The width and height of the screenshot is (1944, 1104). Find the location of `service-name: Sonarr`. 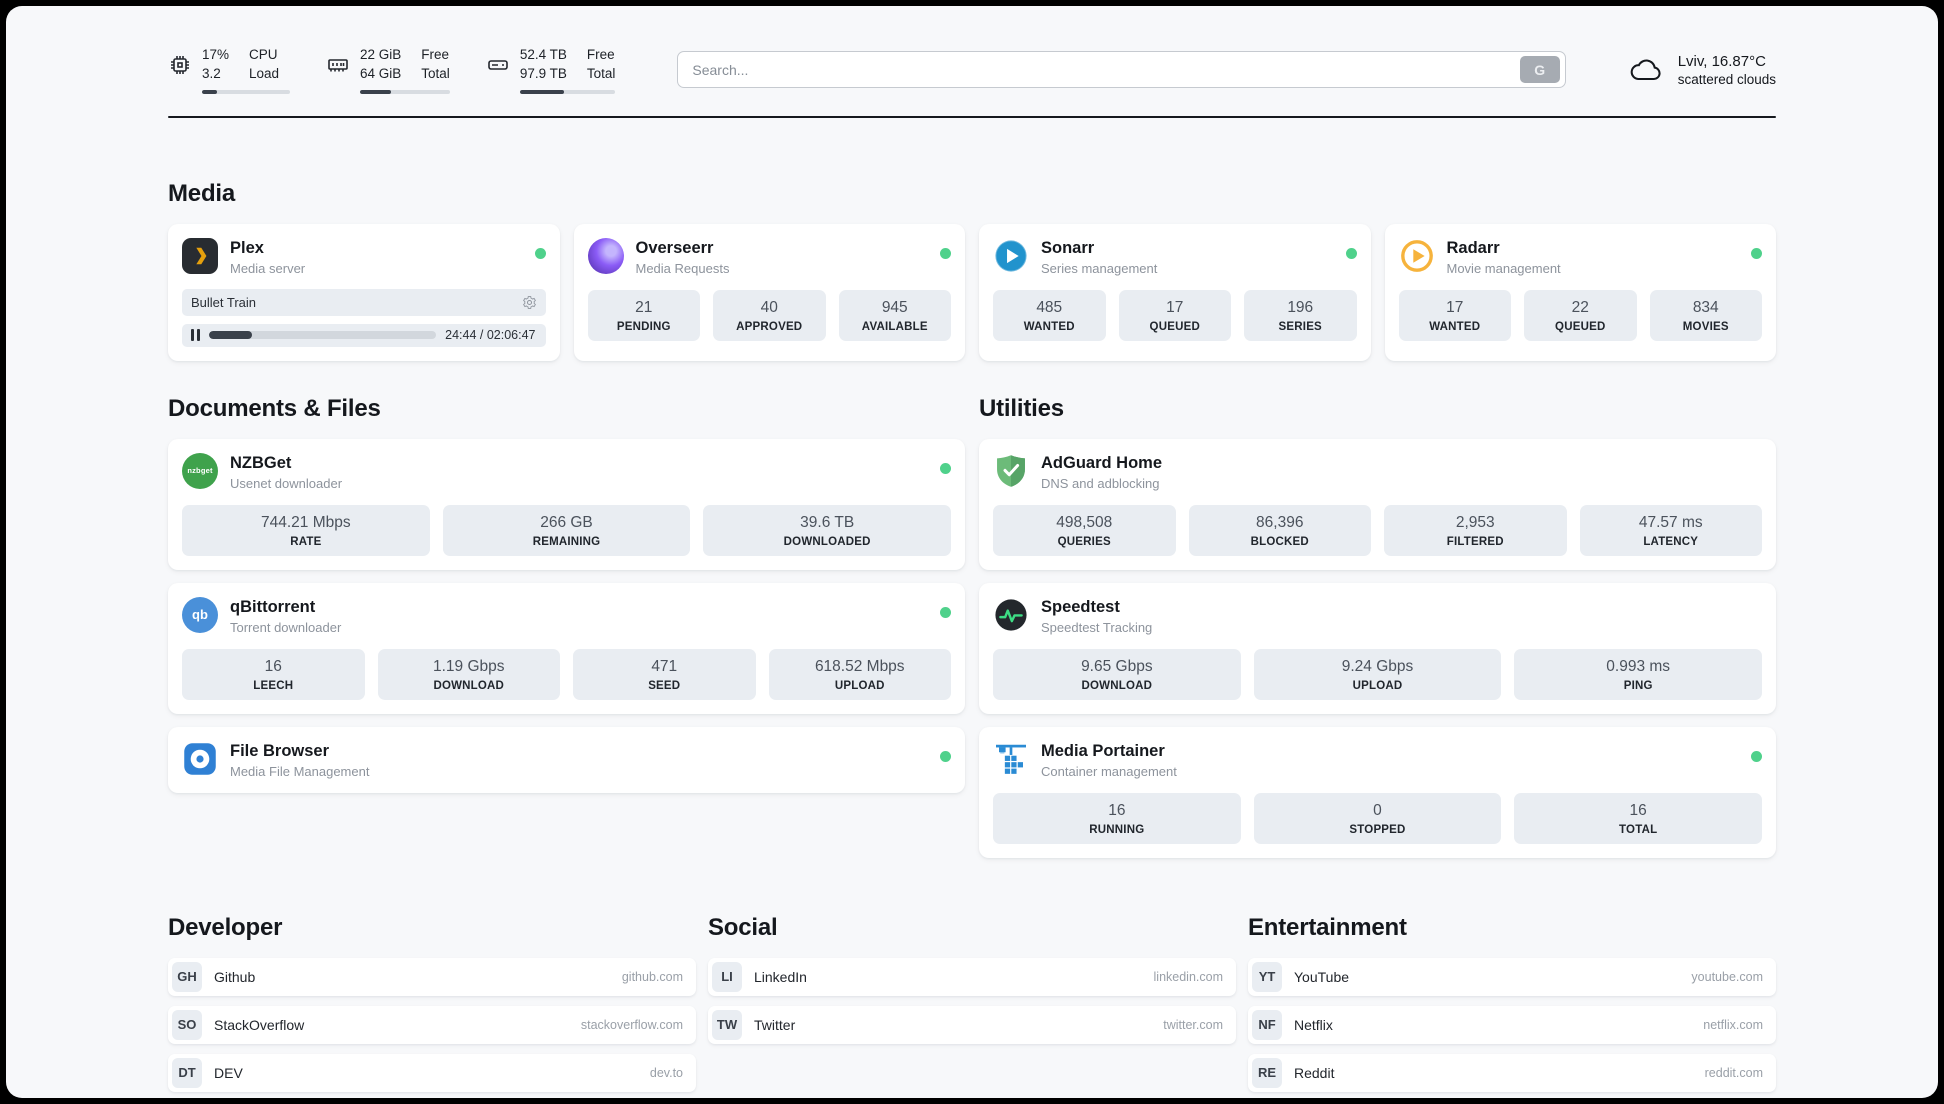

service-name: Sonarr is located at coordinates (1068, 247).